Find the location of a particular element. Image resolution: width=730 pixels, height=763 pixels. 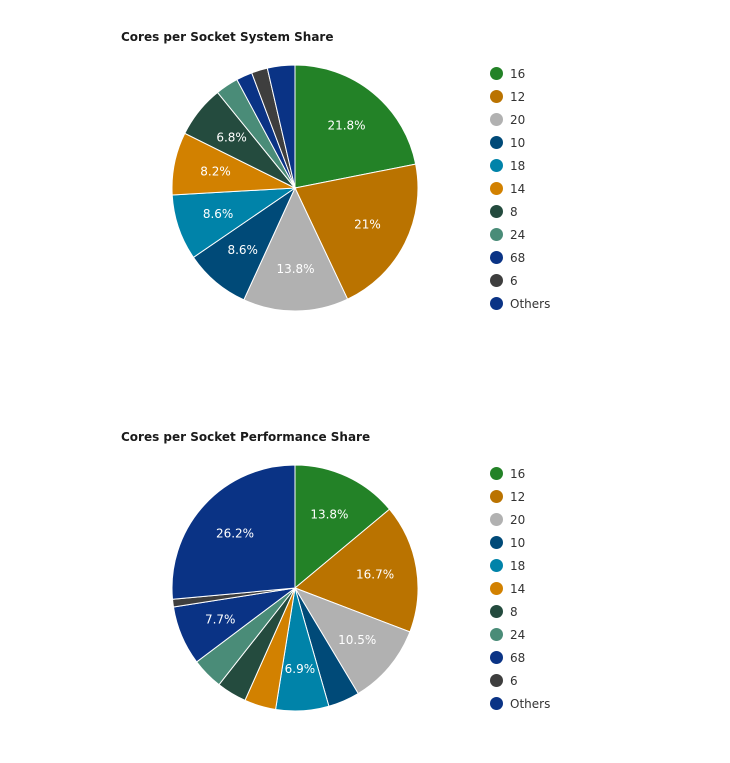

slice-data-label: 6.9% is located at coordinates (300, 669).